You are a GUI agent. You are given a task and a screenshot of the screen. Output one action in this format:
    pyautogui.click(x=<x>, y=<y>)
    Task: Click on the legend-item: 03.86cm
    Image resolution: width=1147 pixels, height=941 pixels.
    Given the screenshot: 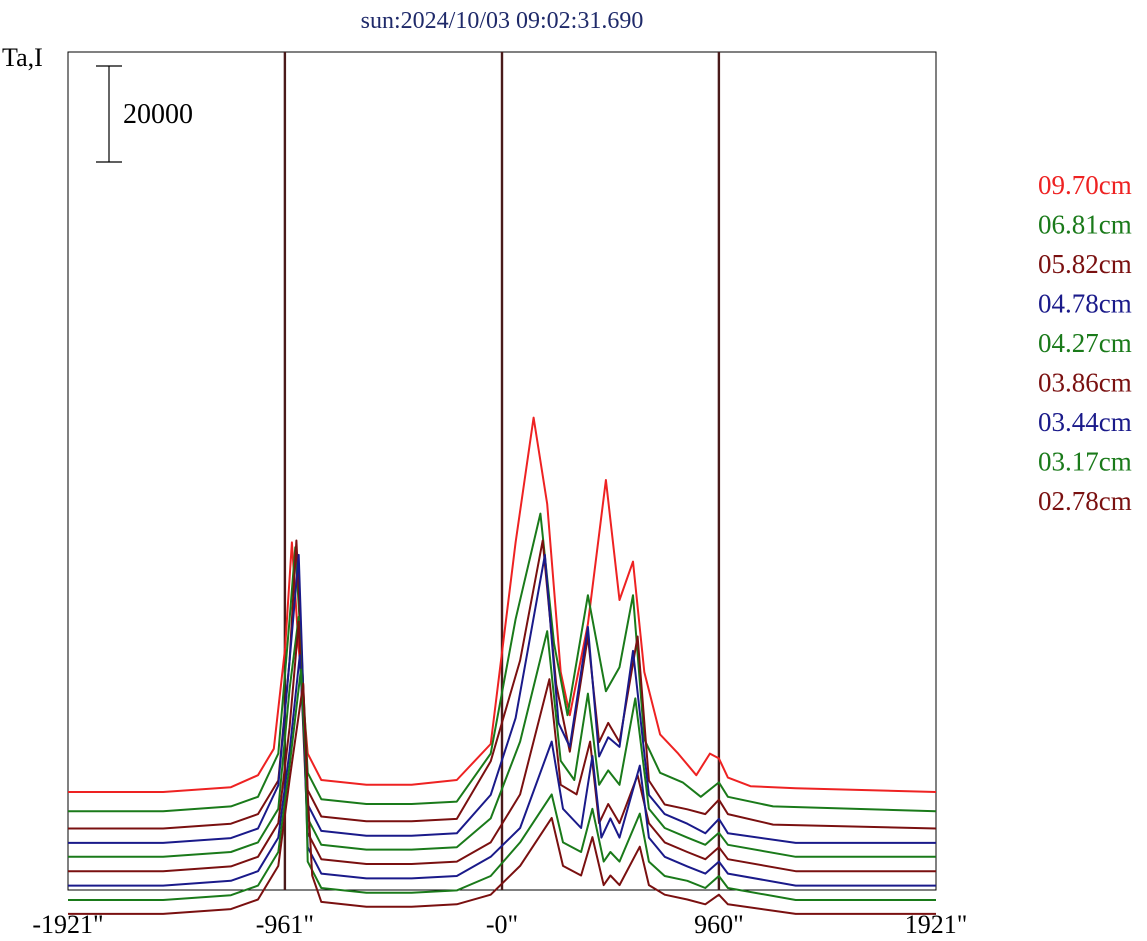 What is the action you would take?
    pyautogui.click(x=1085, y=383)
    